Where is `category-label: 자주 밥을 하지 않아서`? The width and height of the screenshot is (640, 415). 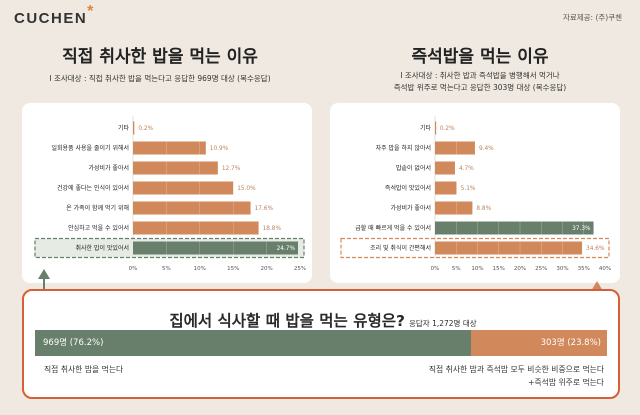 category-label: 자주 밥을 하지 않아서 is located at coordinates (403, 148).